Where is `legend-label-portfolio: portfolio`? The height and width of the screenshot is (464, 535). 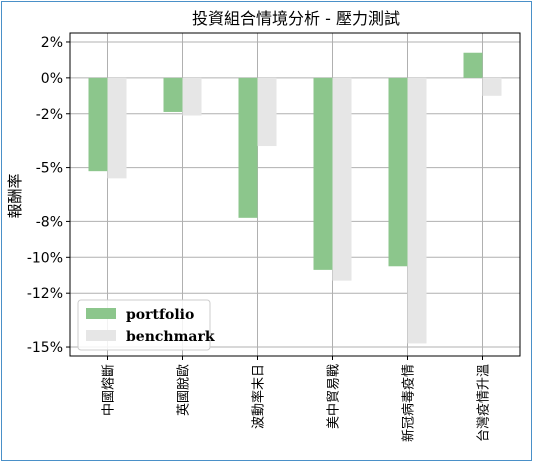
legend-label-portfolio: portfolio is located at coordinates (160, 315).